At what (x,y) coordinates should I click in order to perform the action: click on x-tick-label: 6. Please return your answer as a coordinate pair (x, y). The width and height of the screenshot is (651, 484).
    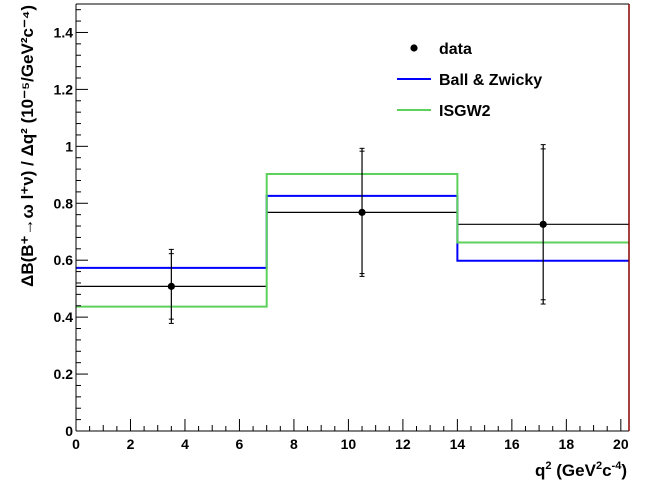
    Looking at the image, I should click on (240, 444).